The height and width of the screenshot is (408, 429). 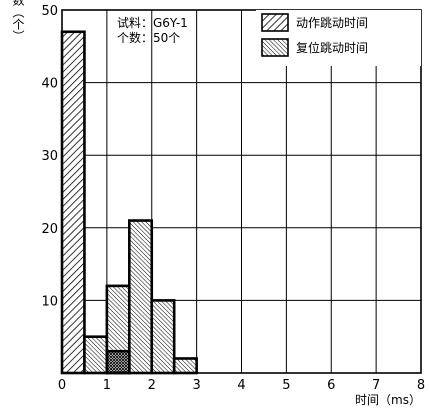 I want to click on y-tick-label: 40, so click(x=49, y=84).